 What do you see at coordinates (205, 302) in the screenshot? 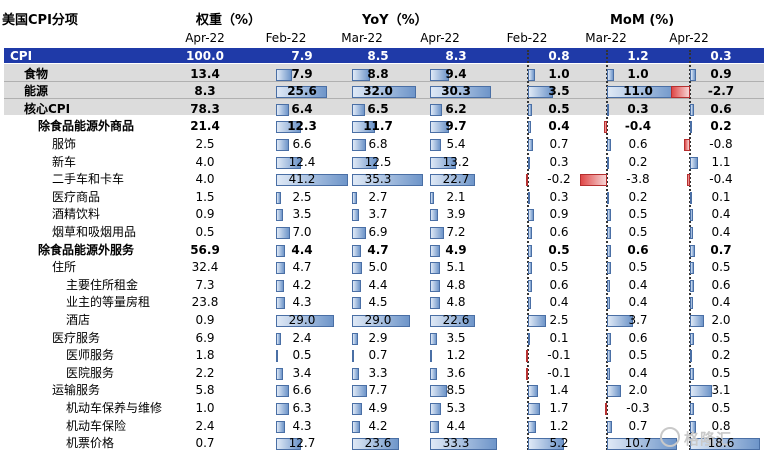
I see `weight-value: 23.8` at bounding box center [205, 302].